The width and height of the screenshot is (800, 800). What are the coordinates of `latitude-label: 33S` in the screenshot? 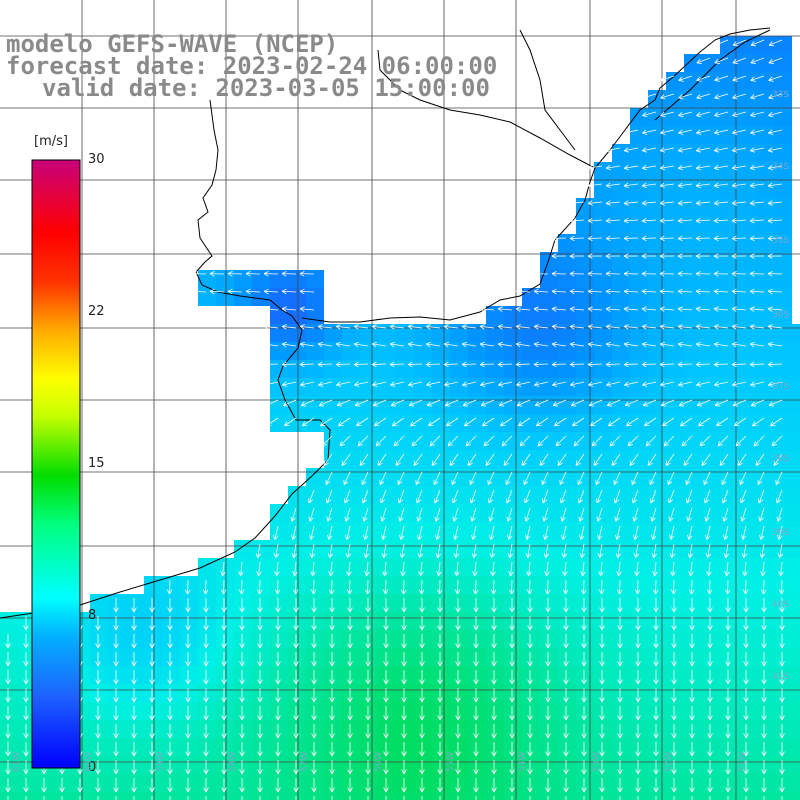 It's located at (781, 95).